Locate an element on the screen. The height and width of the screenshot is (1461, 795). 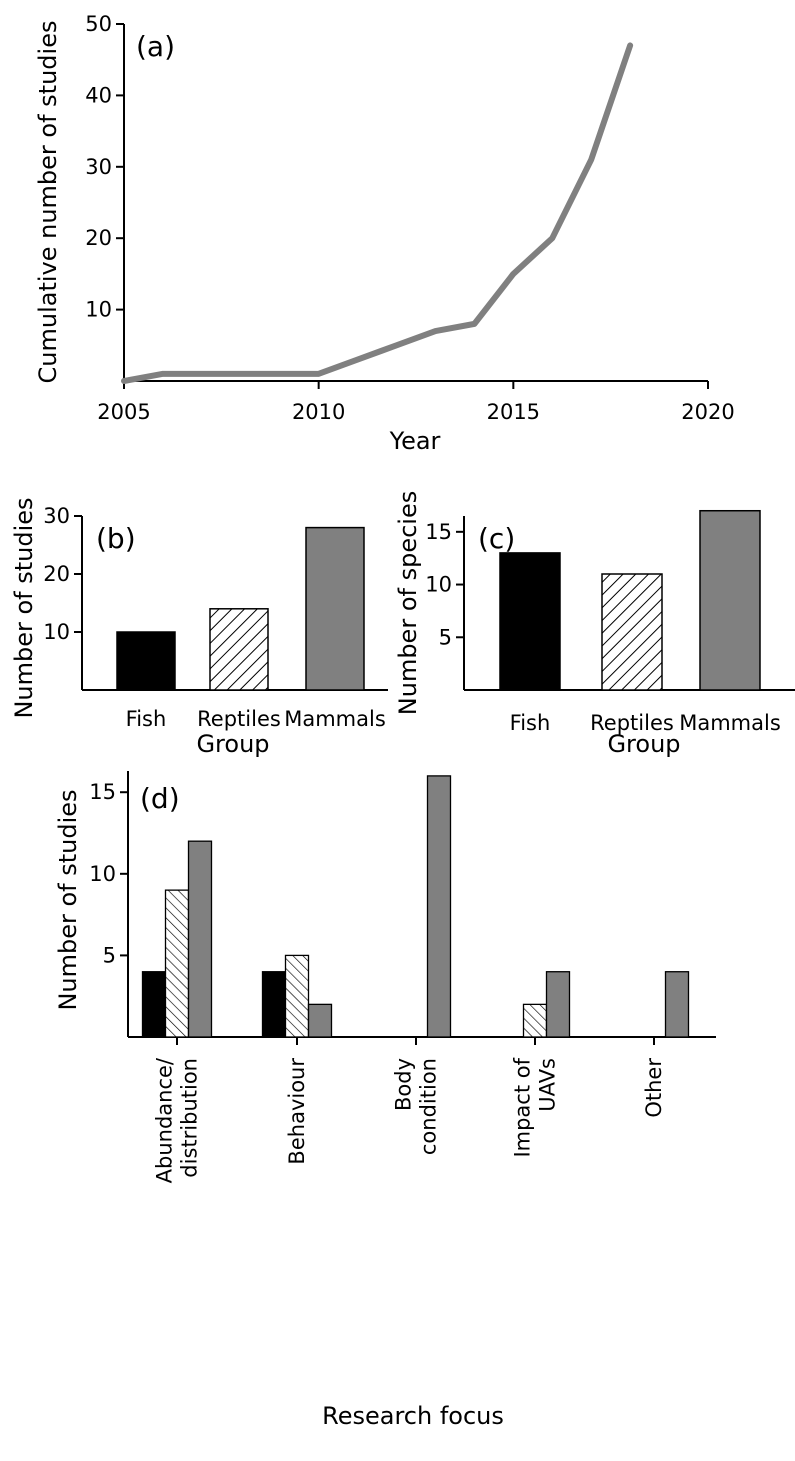
panel-d-y-tick-label: 15 is located at coordinates (102, 792).